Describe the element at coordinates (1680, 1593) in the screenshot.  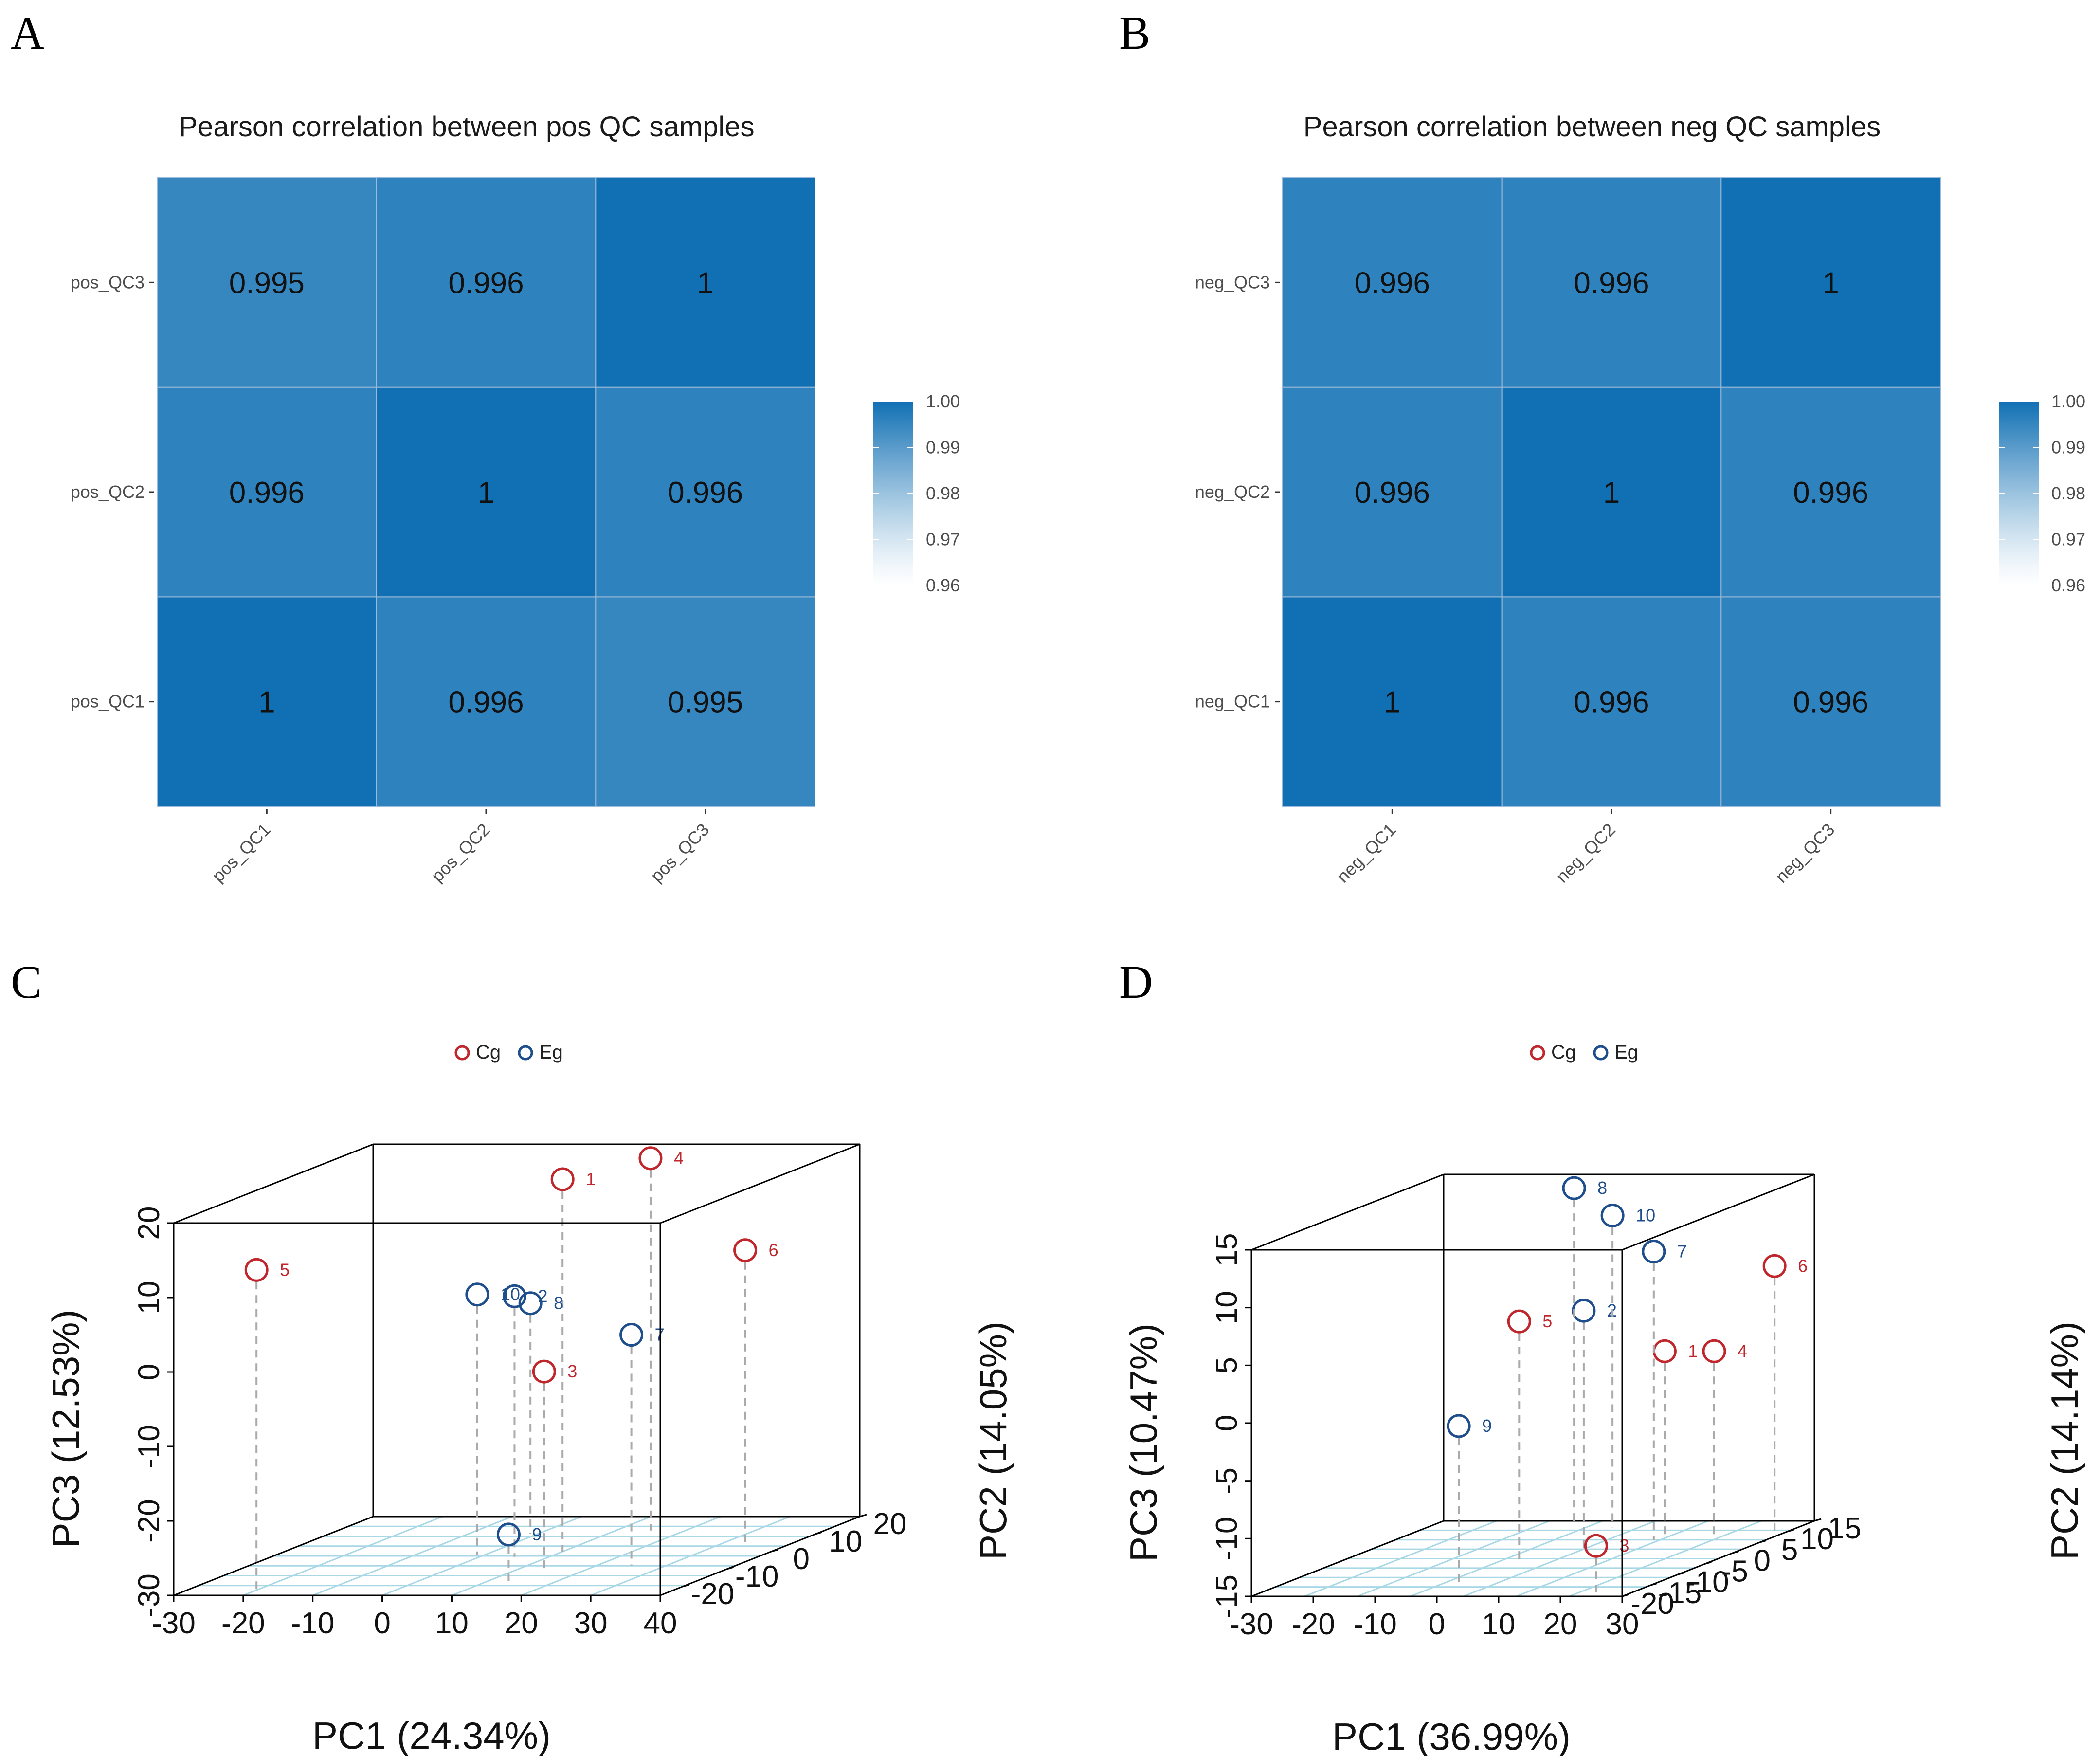
I see `y-tick-label: -15` at that location.